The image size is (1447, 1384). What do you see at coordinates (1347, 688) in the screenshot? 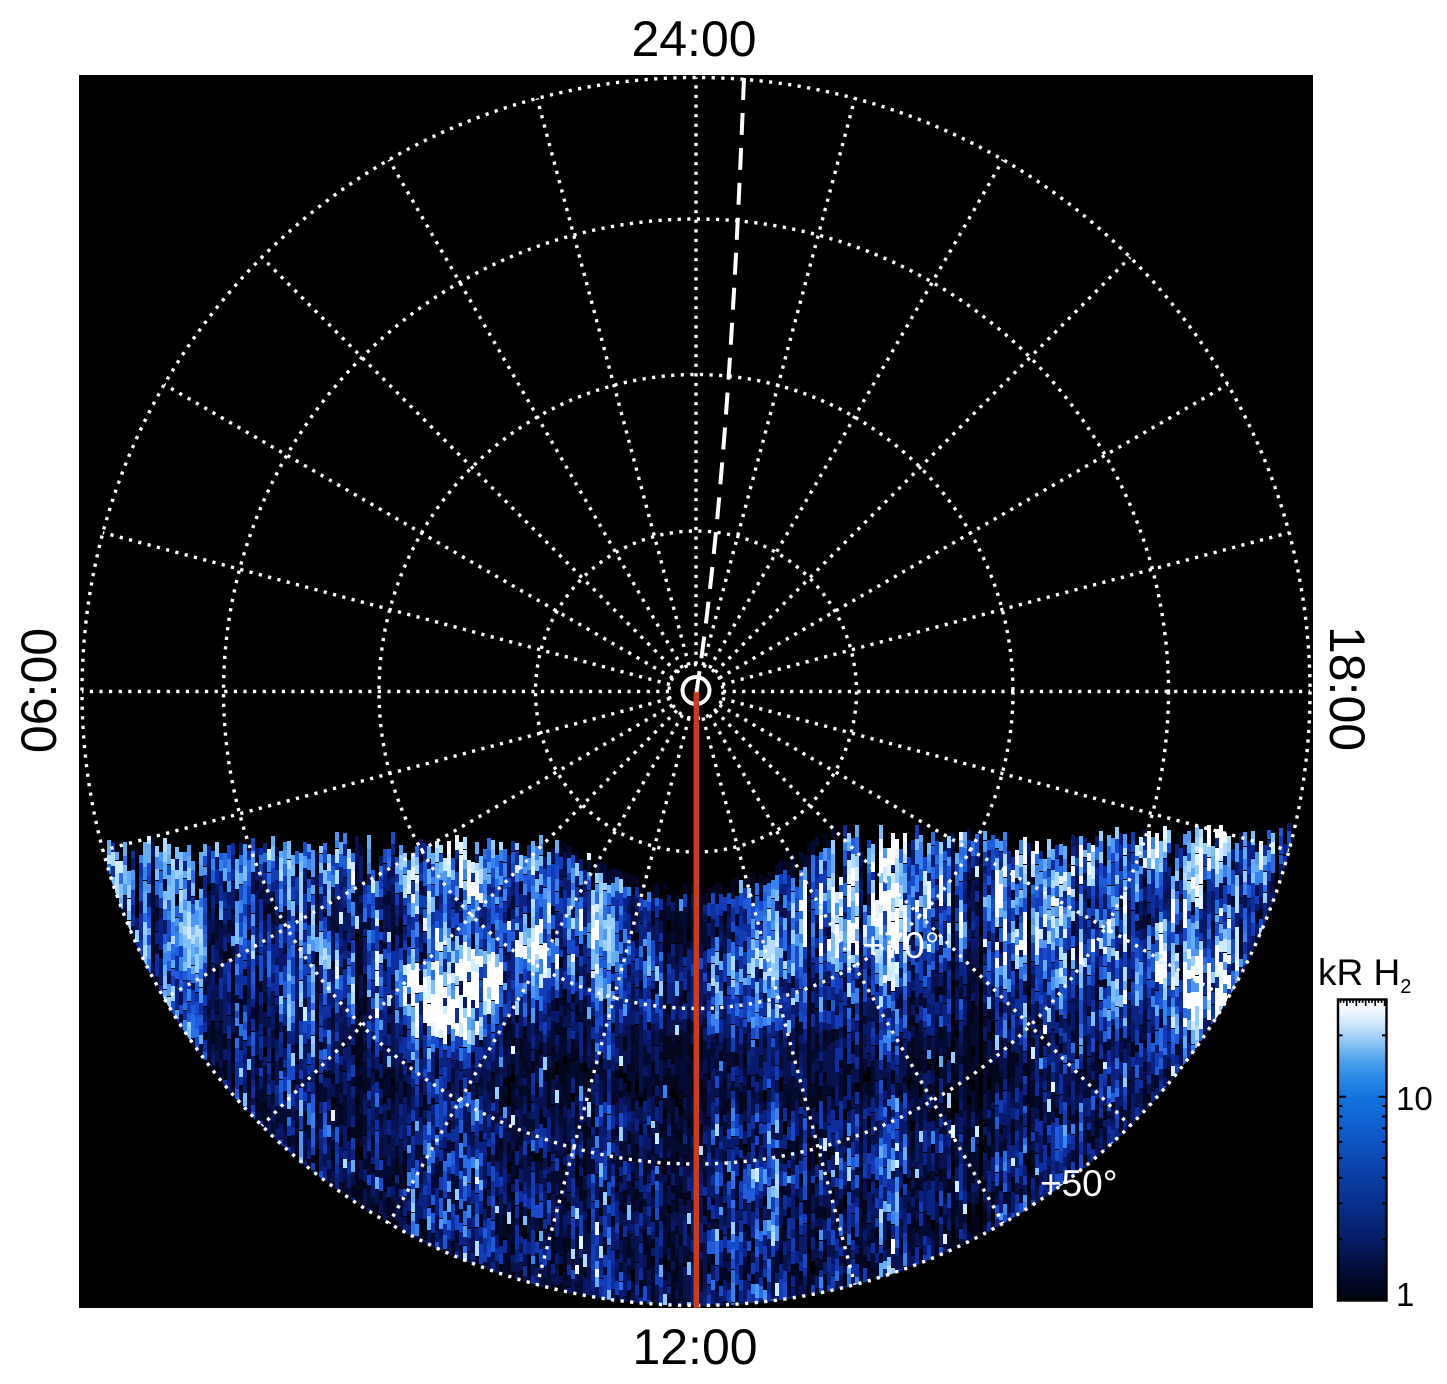
I see `svg-text: 18:00` at bounding box center [1347, 688].